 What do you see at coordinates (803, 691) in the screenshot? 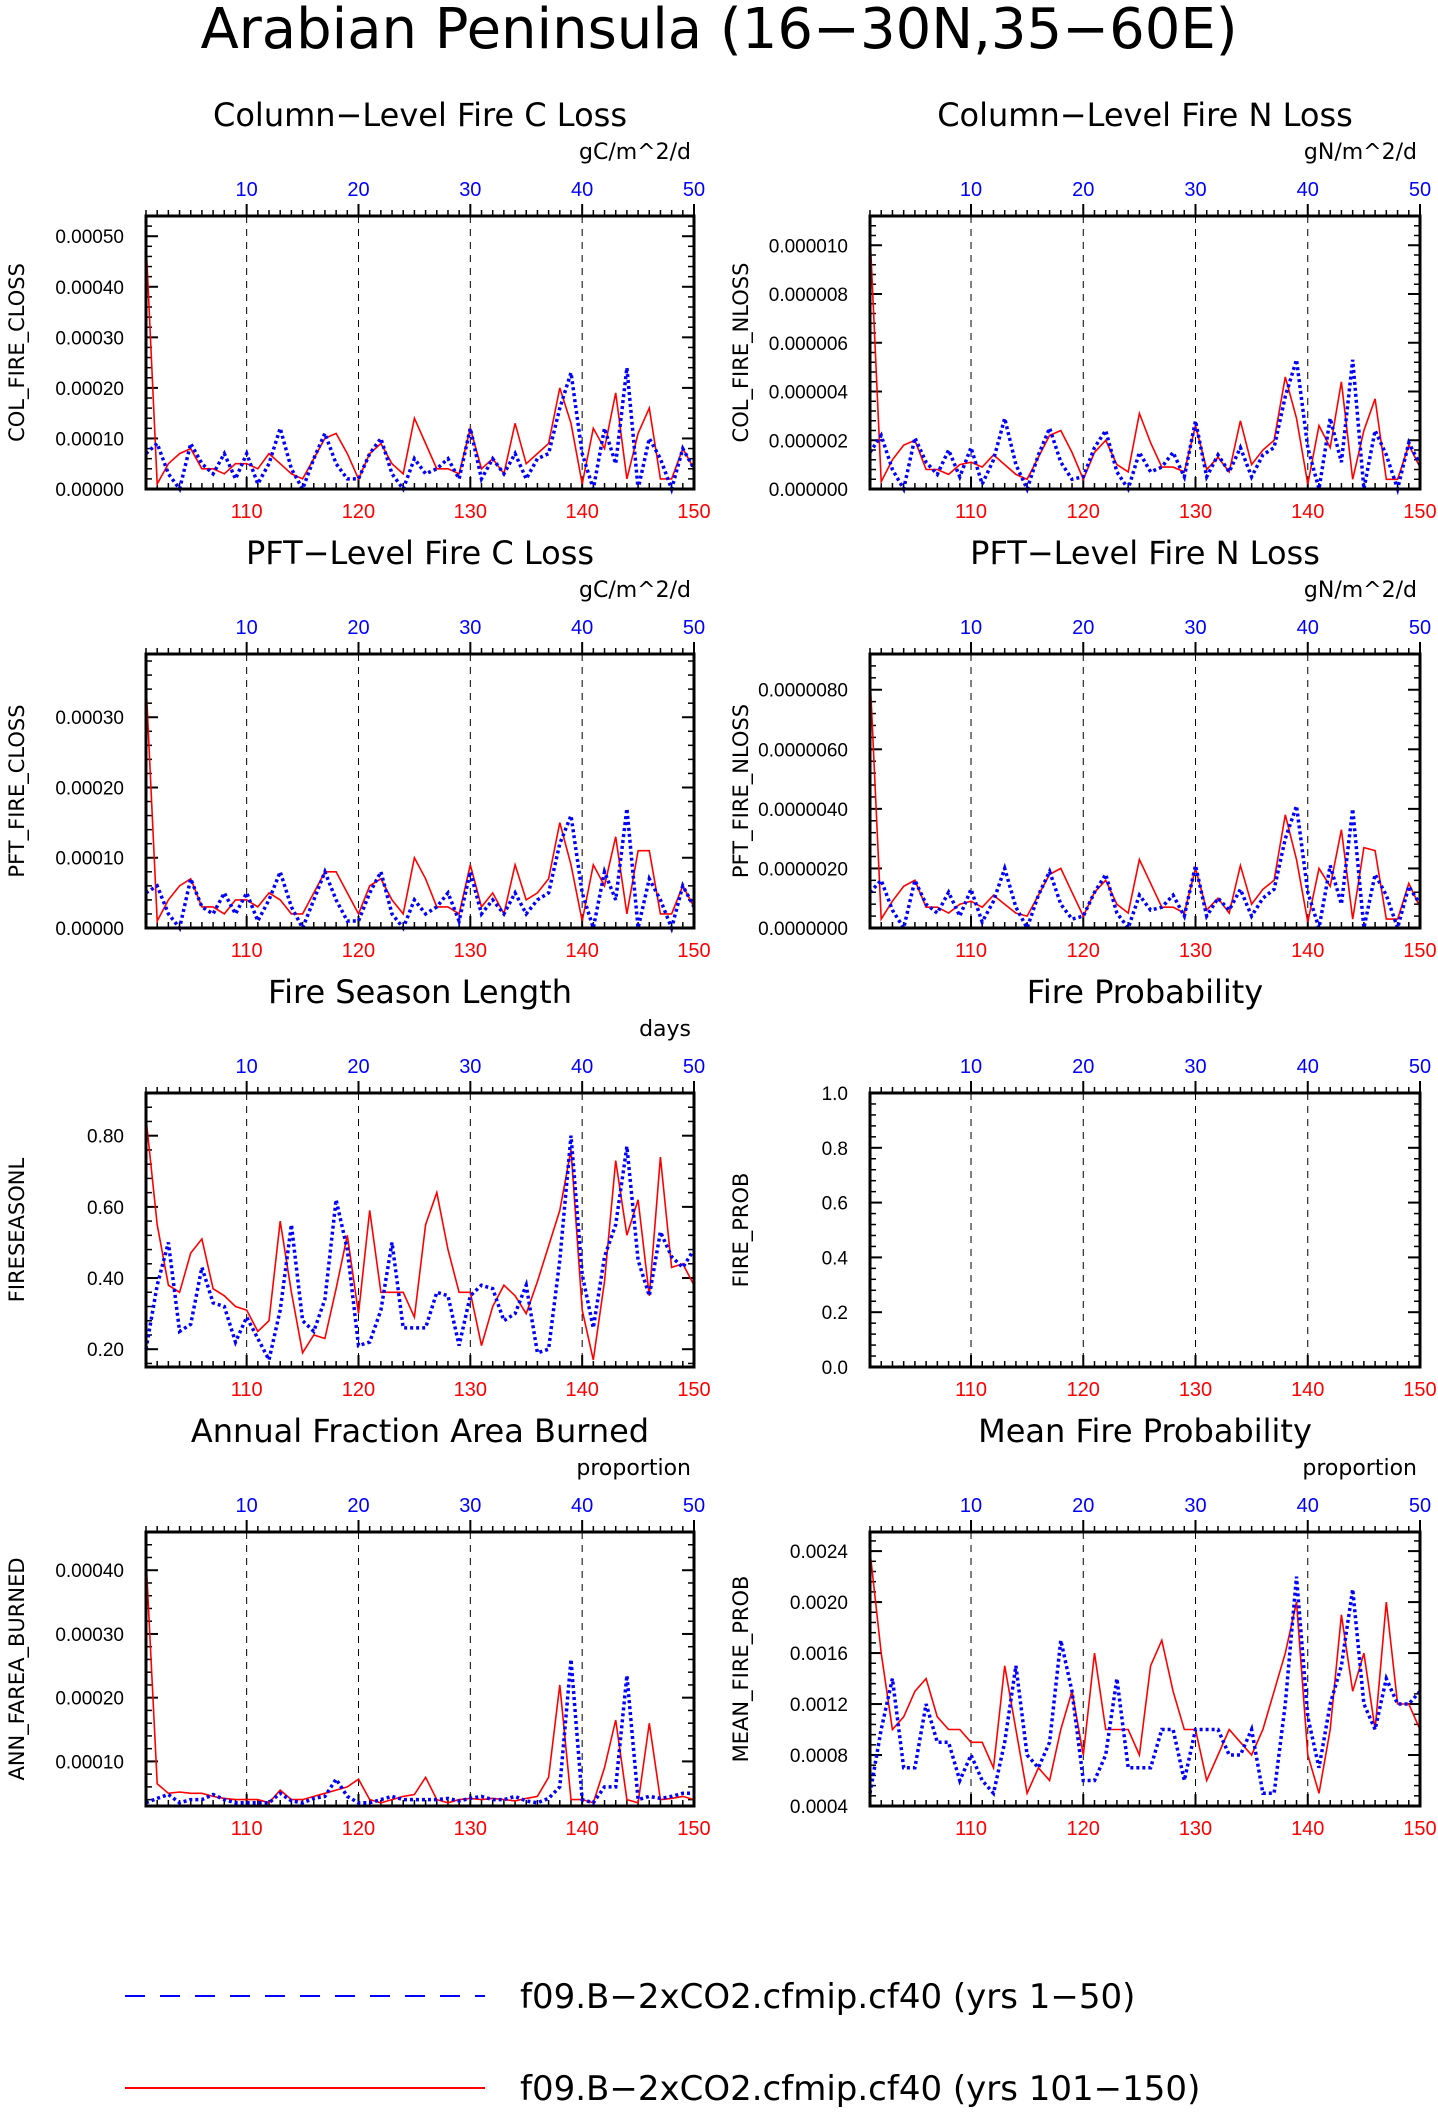
I see `y-tick-label: 0.0000080` at bounding box center [803, 691].